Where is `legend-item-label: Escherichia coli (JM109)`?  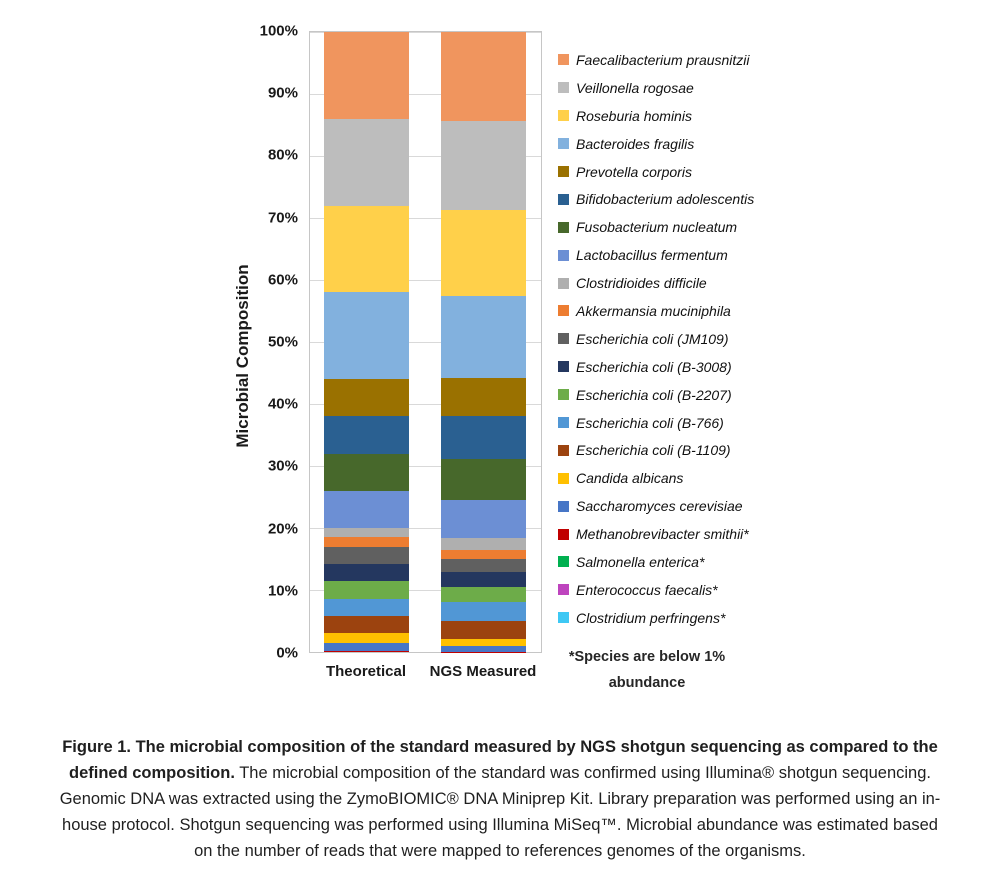
legend-item-label: Escherichia coli (JM109) is located at coordinates (652, 338).